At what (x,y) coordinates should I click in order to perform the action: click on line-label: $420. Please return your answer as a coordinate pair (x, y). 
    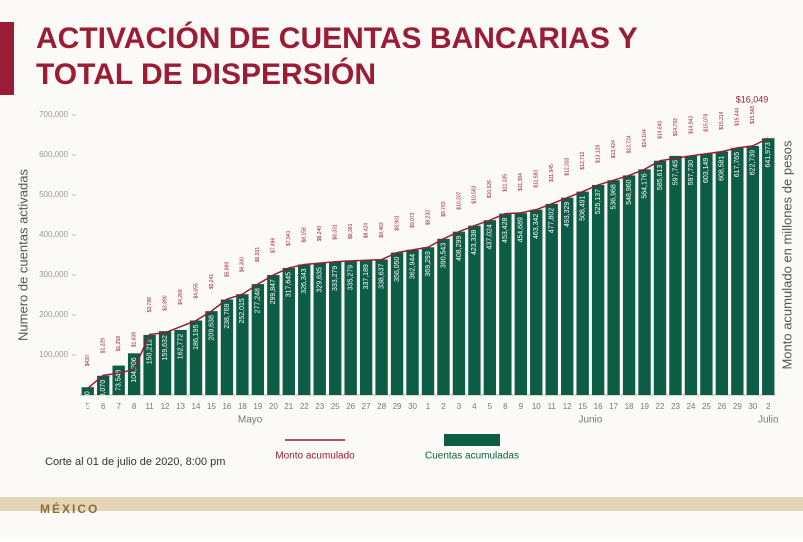
    Looking at the image, I should click on (88, 360).